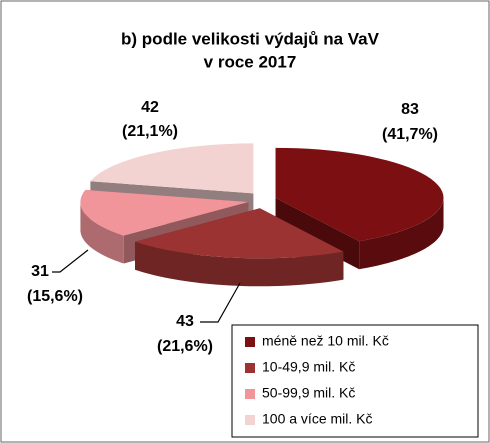 The image size is (490, 443). I want to click on data-label: (21,6%), so click(185, 346).